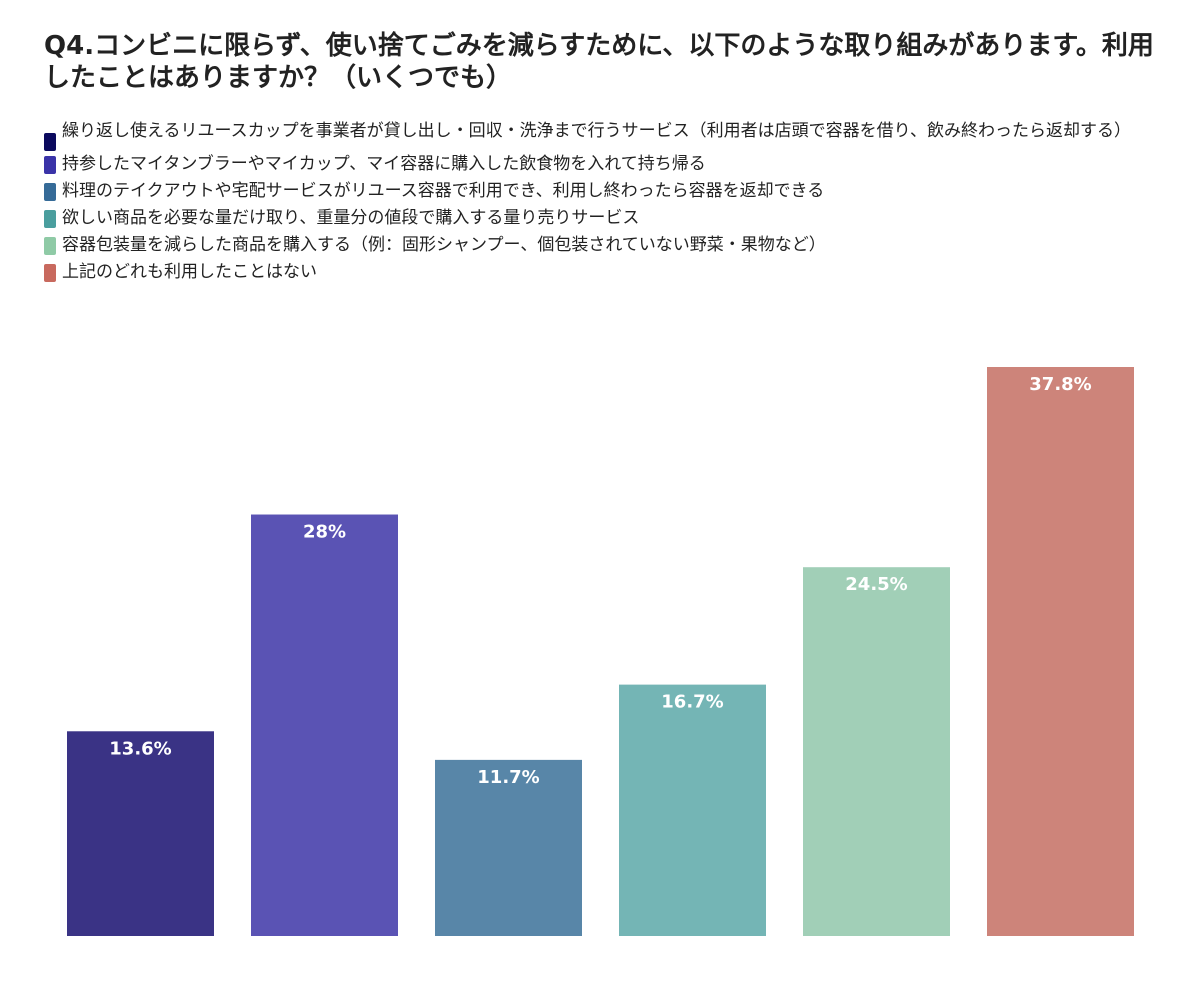  I want to click on legend-item-none: 上記のどれも利用したことはない, so click(594, 272).